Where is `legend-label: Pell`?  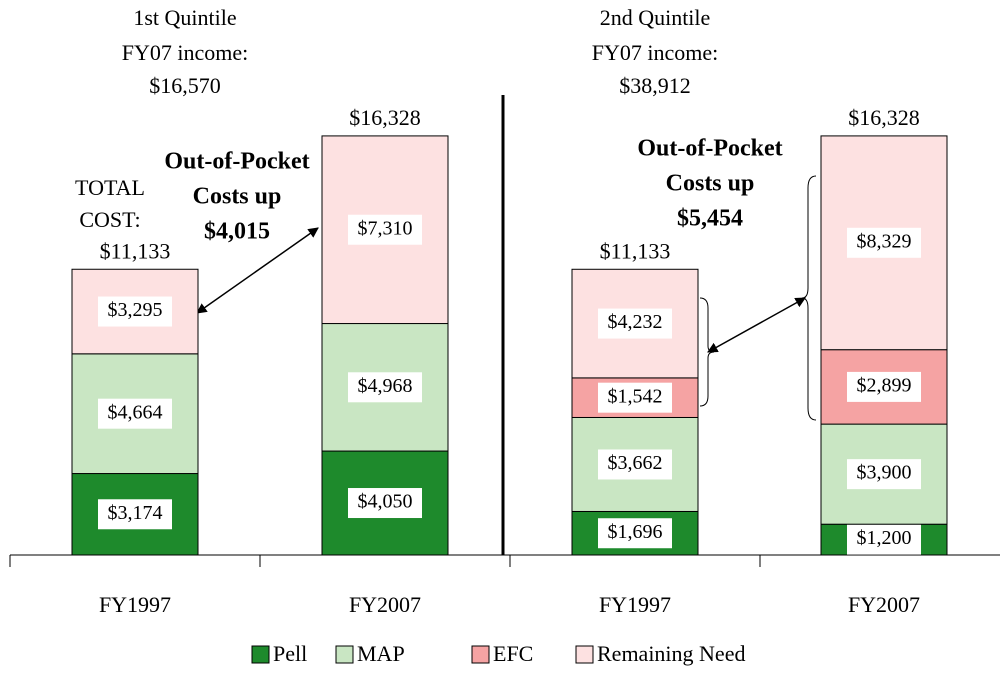
legend-label: Pell is located at coordinates (290, 653).